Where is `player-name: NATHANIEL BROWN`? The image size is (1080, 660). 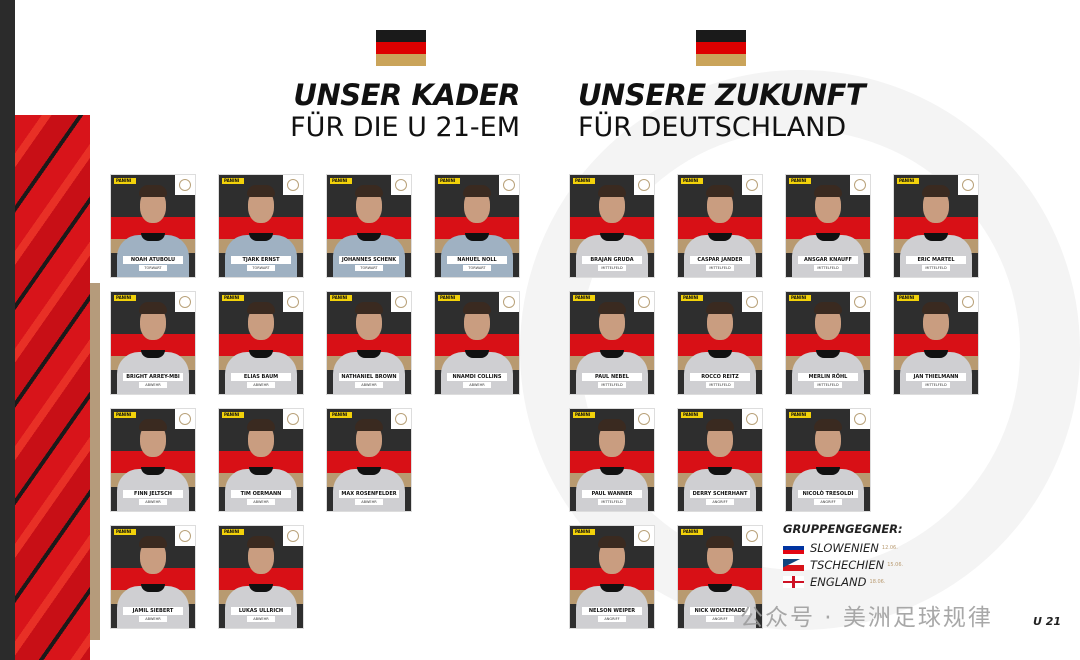
player-name: NATHANIEL BROWN is located at coordinates (369, 377).